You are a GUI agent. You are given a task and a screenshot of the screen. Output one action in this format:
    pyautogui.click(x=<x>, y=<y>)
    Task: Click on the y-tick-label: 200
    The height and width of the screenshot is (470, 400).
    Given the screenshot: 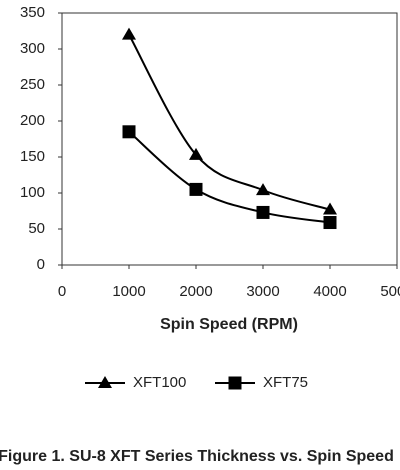 What is the action you would take?
    pyautogui.click(x=32, y=120)
    